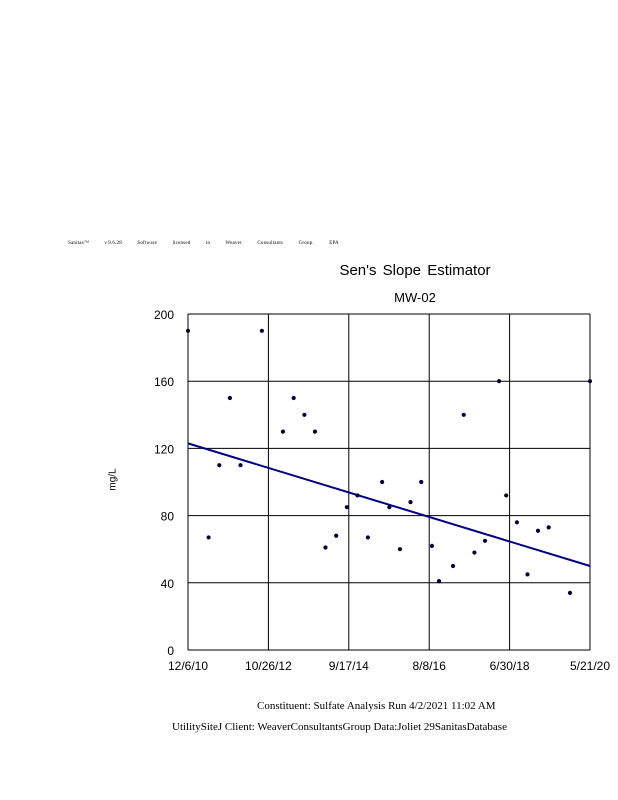 The width and height of the screenshot is (618, 800). Describe the element at coordinates (168, 517) in the screenshot. I see `y-tick-label: 80` at that location.